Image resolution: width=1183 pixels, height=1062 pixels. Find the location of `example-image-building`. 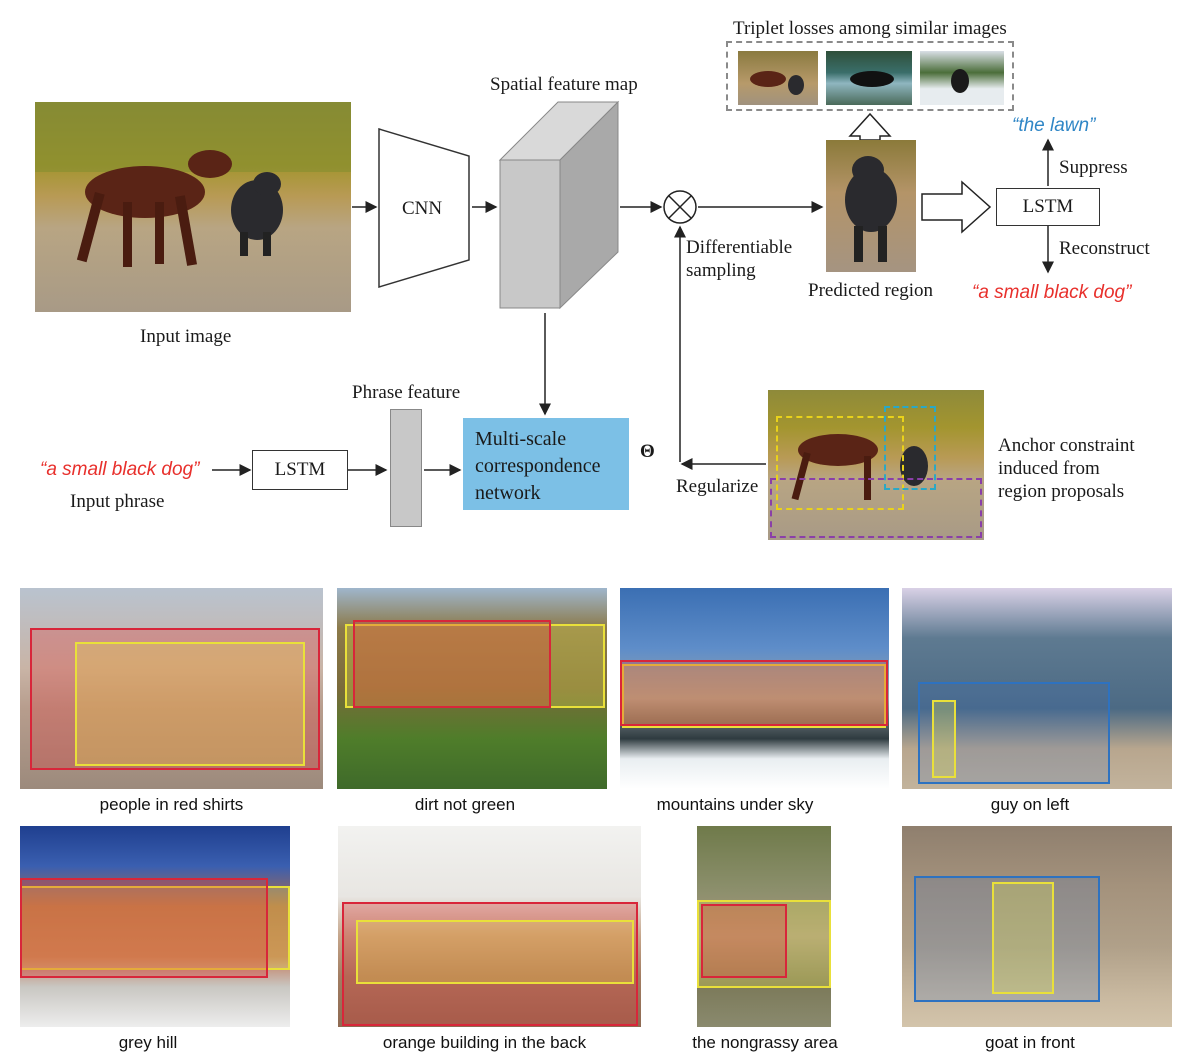

example-image-building is located at coordinates (489, 926).